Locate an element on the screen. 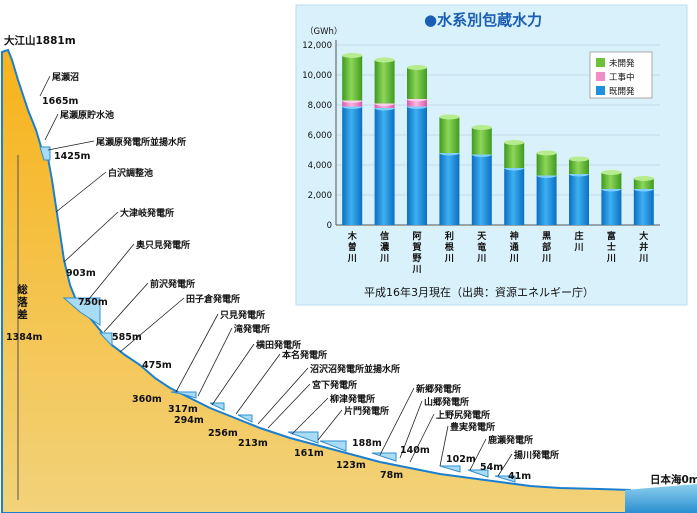 Image resolution: width=697 pixels, height=513 pixels. facility-label: 大津岐発電所 is located at coordinates (147, 213).